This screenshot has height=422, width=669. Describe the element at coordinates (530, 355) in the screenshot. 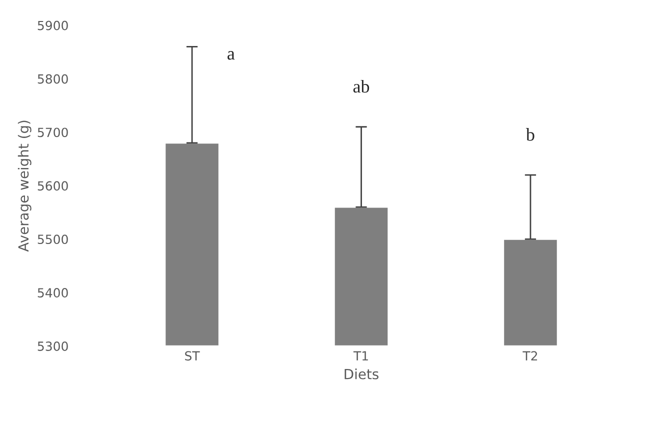

I see `x-tick-label: T2` at that location.